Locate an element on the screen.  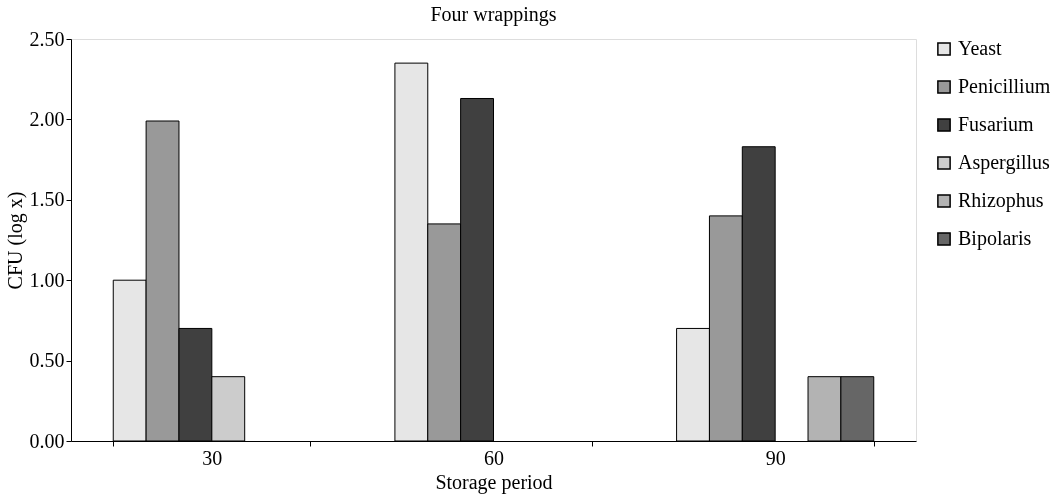
legend-label: Fusarium is located at coordinates (996, 124).